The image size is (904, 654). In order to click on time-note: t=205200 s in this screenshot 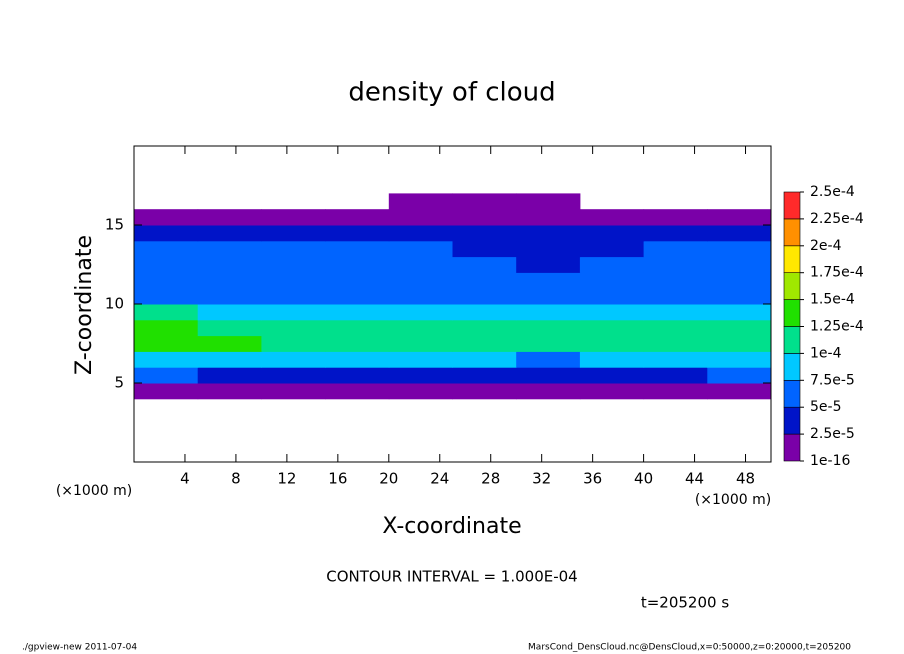, I will do `click(685, 603)`.